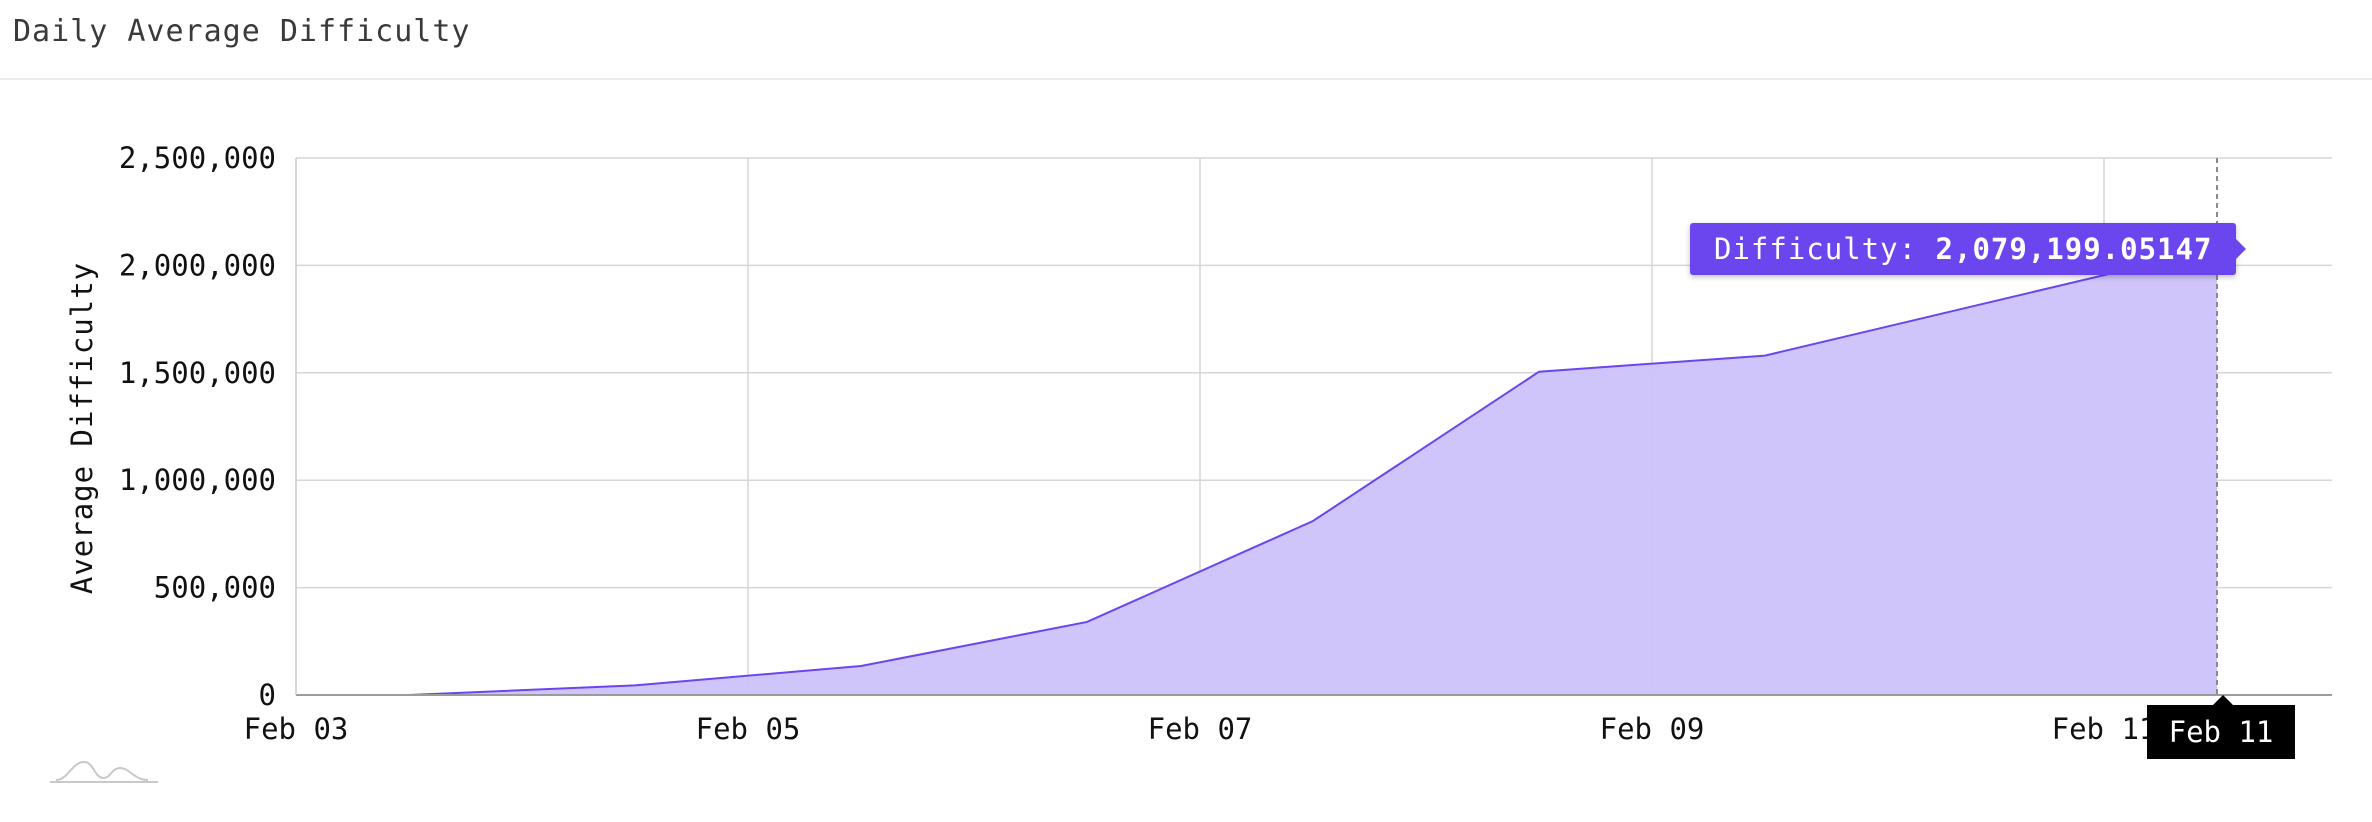 The width and height of the screenshot is (2372, 822). I want to click on y-tick-label: 500,000, so click(215, 588).